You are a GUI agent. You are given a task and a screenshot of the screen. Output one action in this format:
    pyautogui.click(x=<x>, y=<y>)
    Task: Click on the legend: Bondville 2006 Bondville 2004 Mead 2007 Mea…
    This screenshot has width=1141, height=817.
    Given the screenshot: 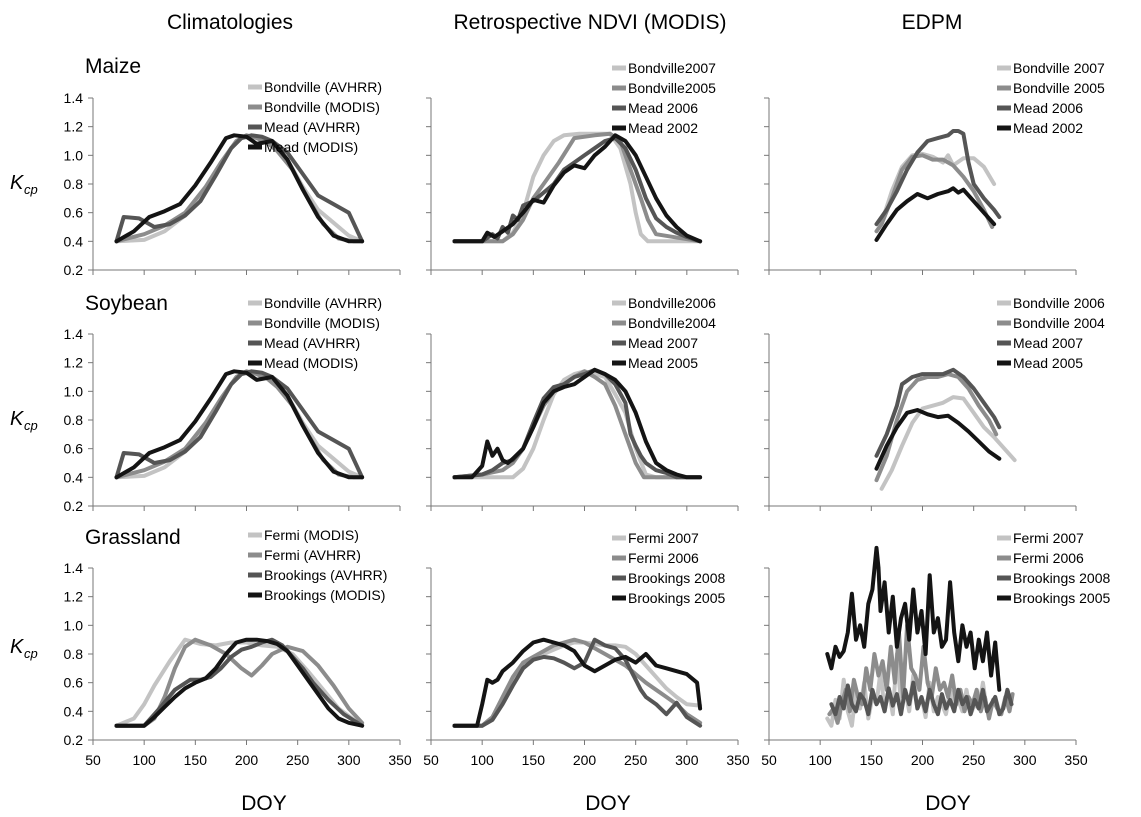 What is the action you would take?
    pyautogui.click(x=1051, y=333)
    